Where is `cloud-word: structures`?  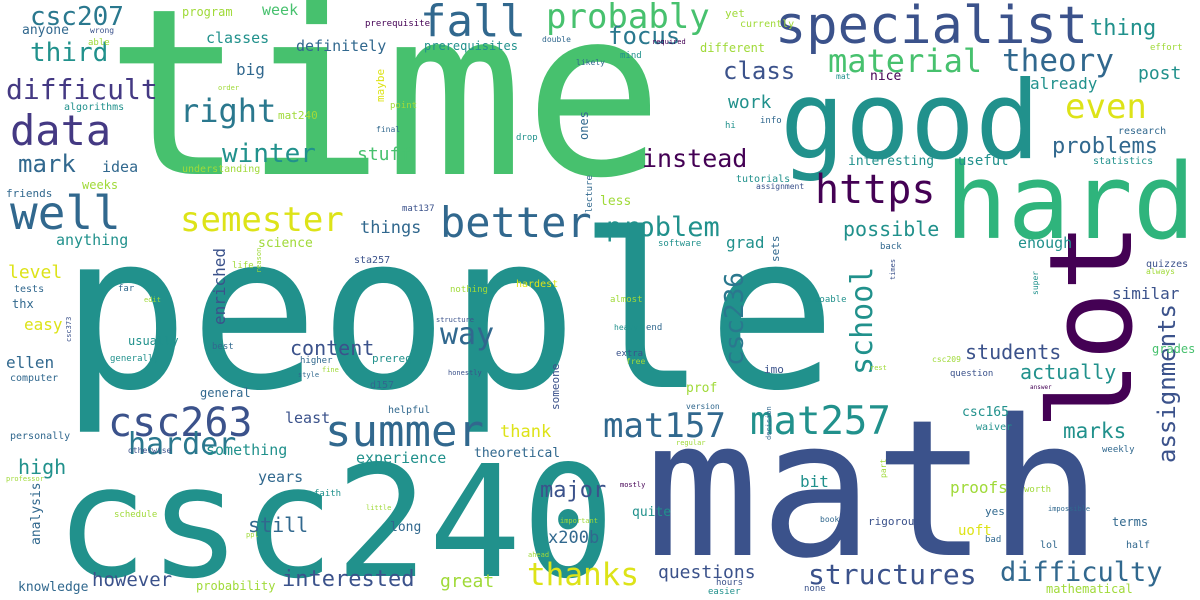 cloud-word: structures is located at coordinates (892, 574).